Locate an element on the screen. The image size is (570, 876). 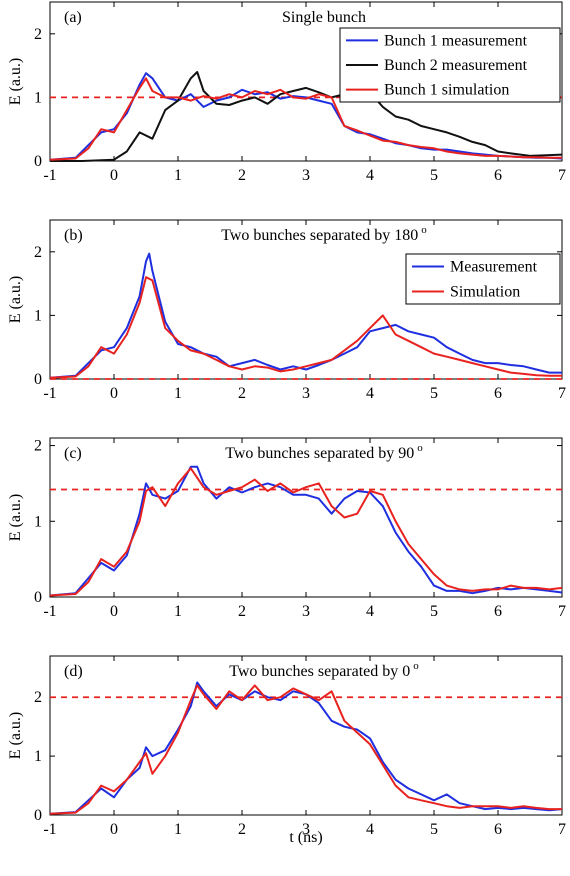
legend: Measurement Simulation is located at coordinates (483, 279).